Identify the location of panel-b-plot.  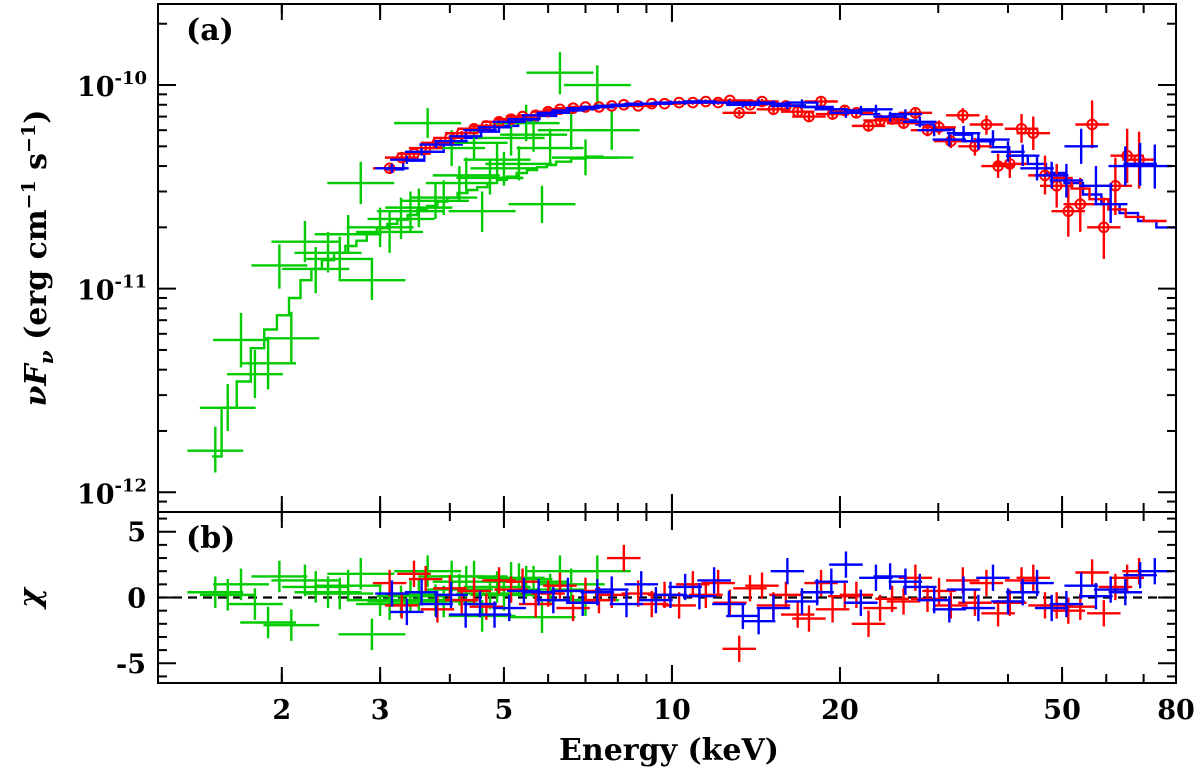
(667, 603).